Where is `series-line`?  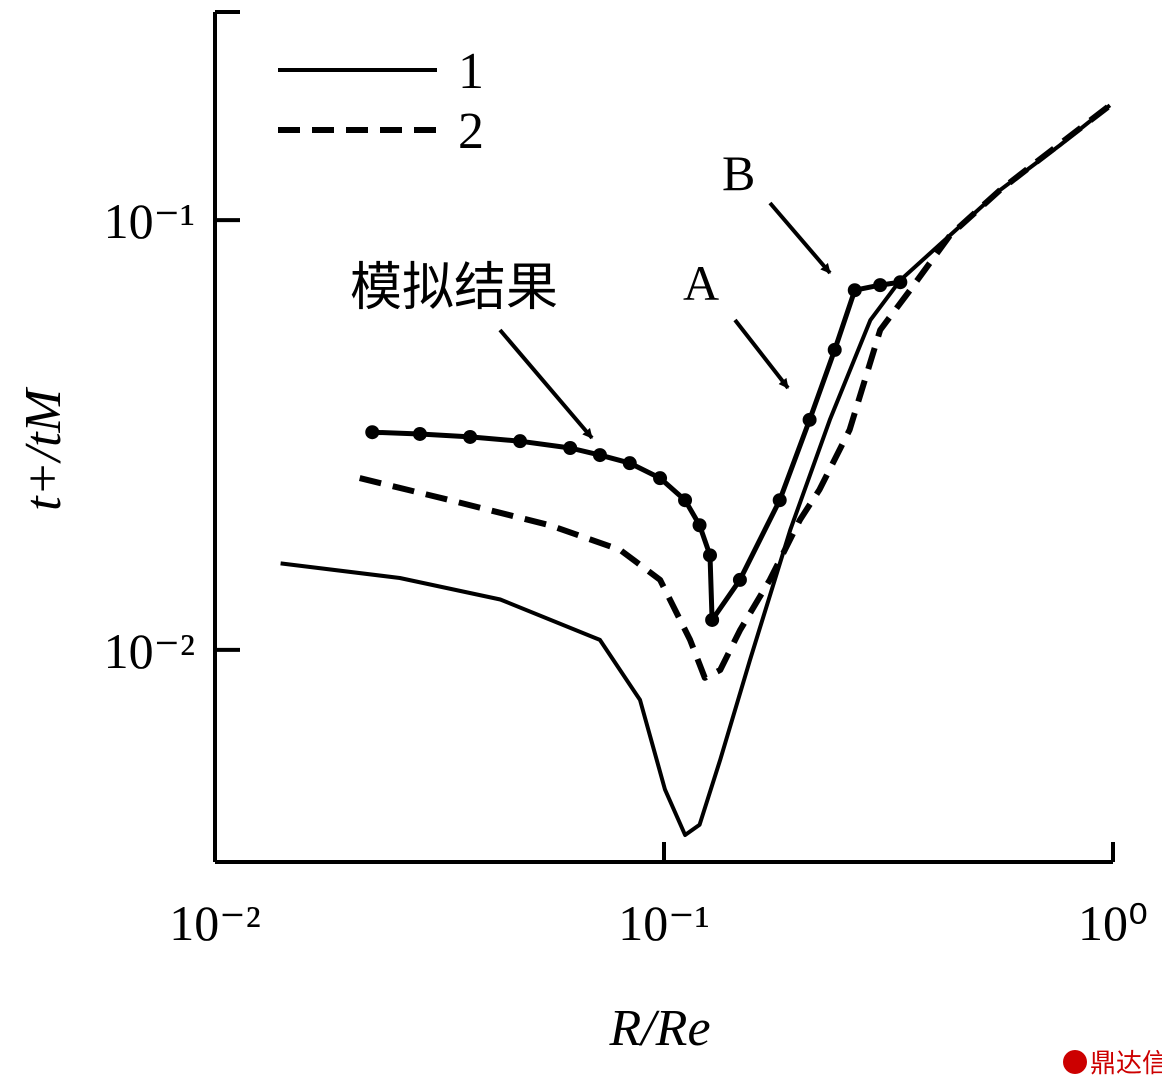 series-line is located at coordinates (636, 451).